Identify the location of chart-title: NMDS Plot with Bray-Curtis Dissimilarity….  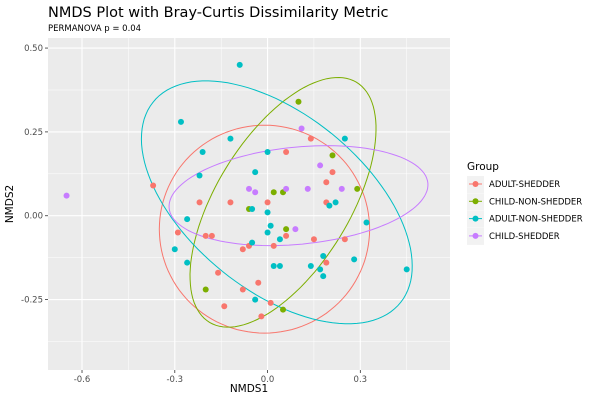
(218, 13).